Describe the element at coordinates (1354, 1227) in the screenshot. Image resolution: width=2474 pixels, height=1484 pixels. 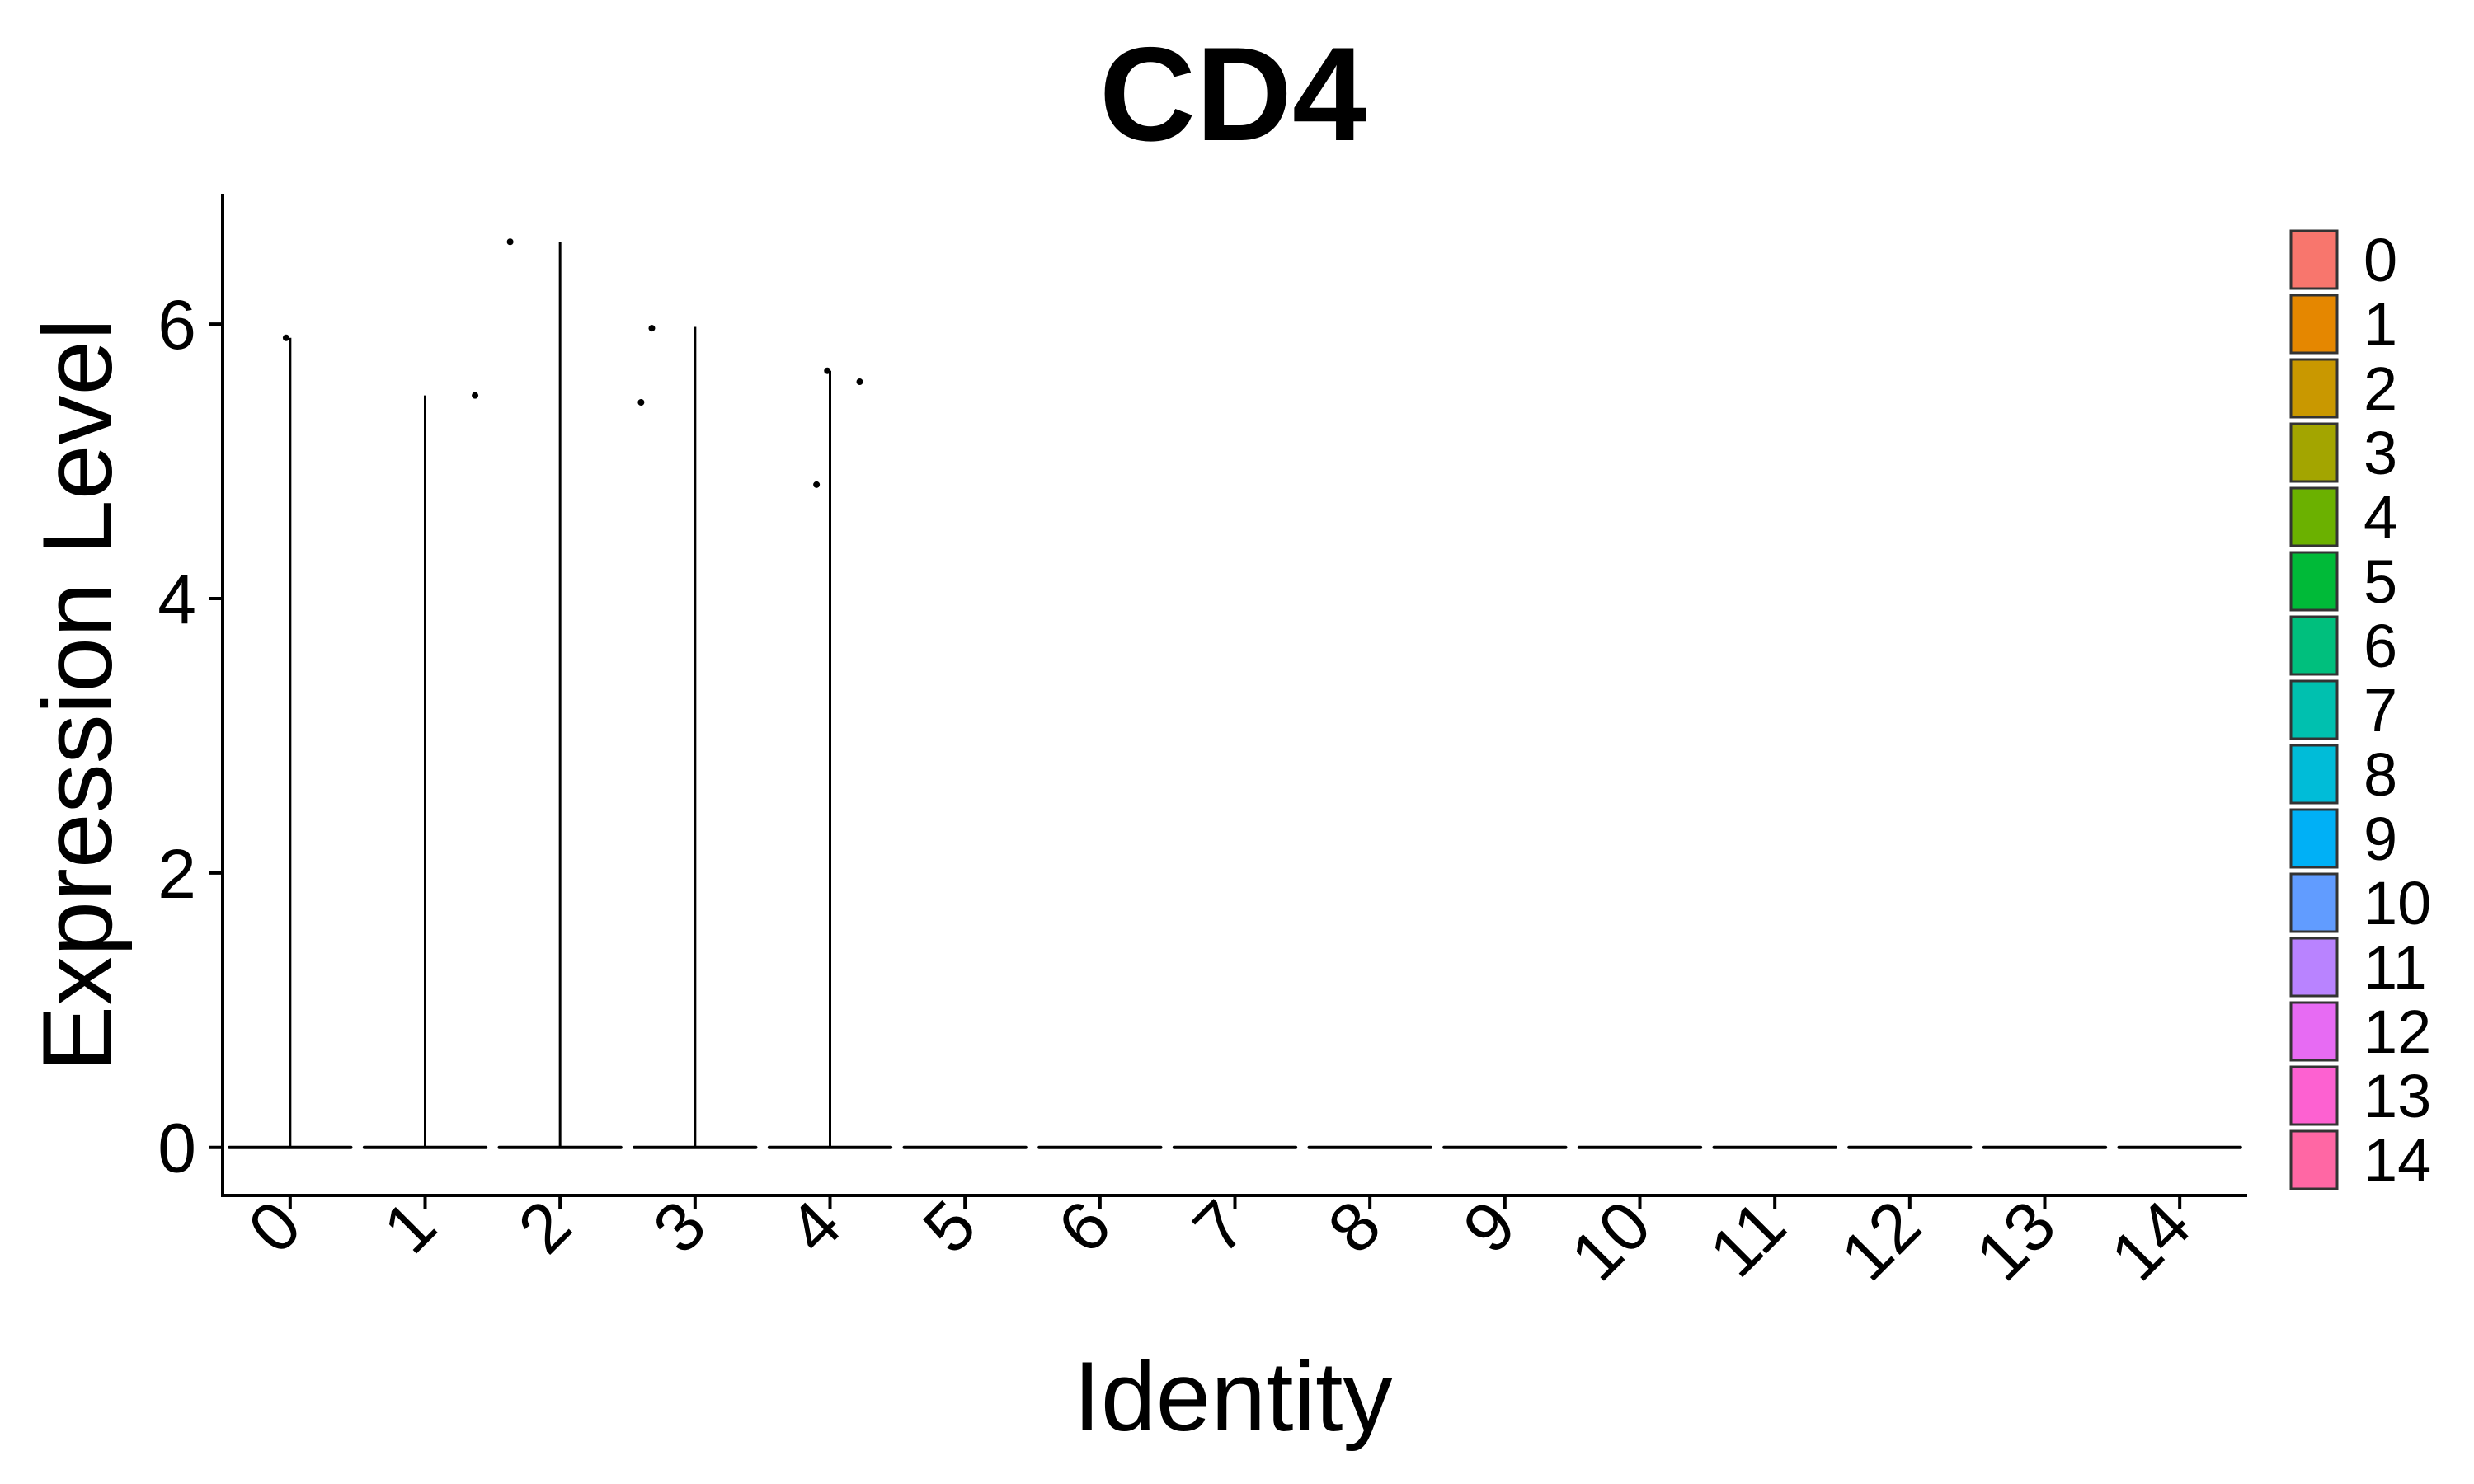
I see `x-tick-label-8: 8` at that location.